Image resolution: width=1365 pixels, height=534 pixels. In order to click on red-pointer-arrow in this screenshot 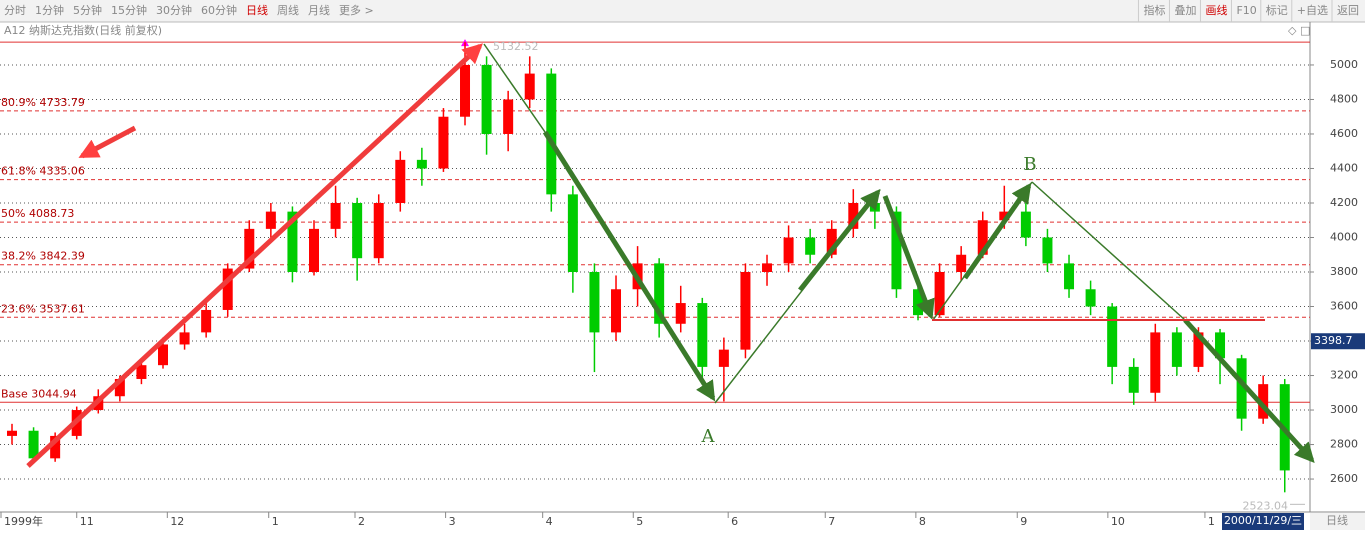, I will do `click(107, 142)`.